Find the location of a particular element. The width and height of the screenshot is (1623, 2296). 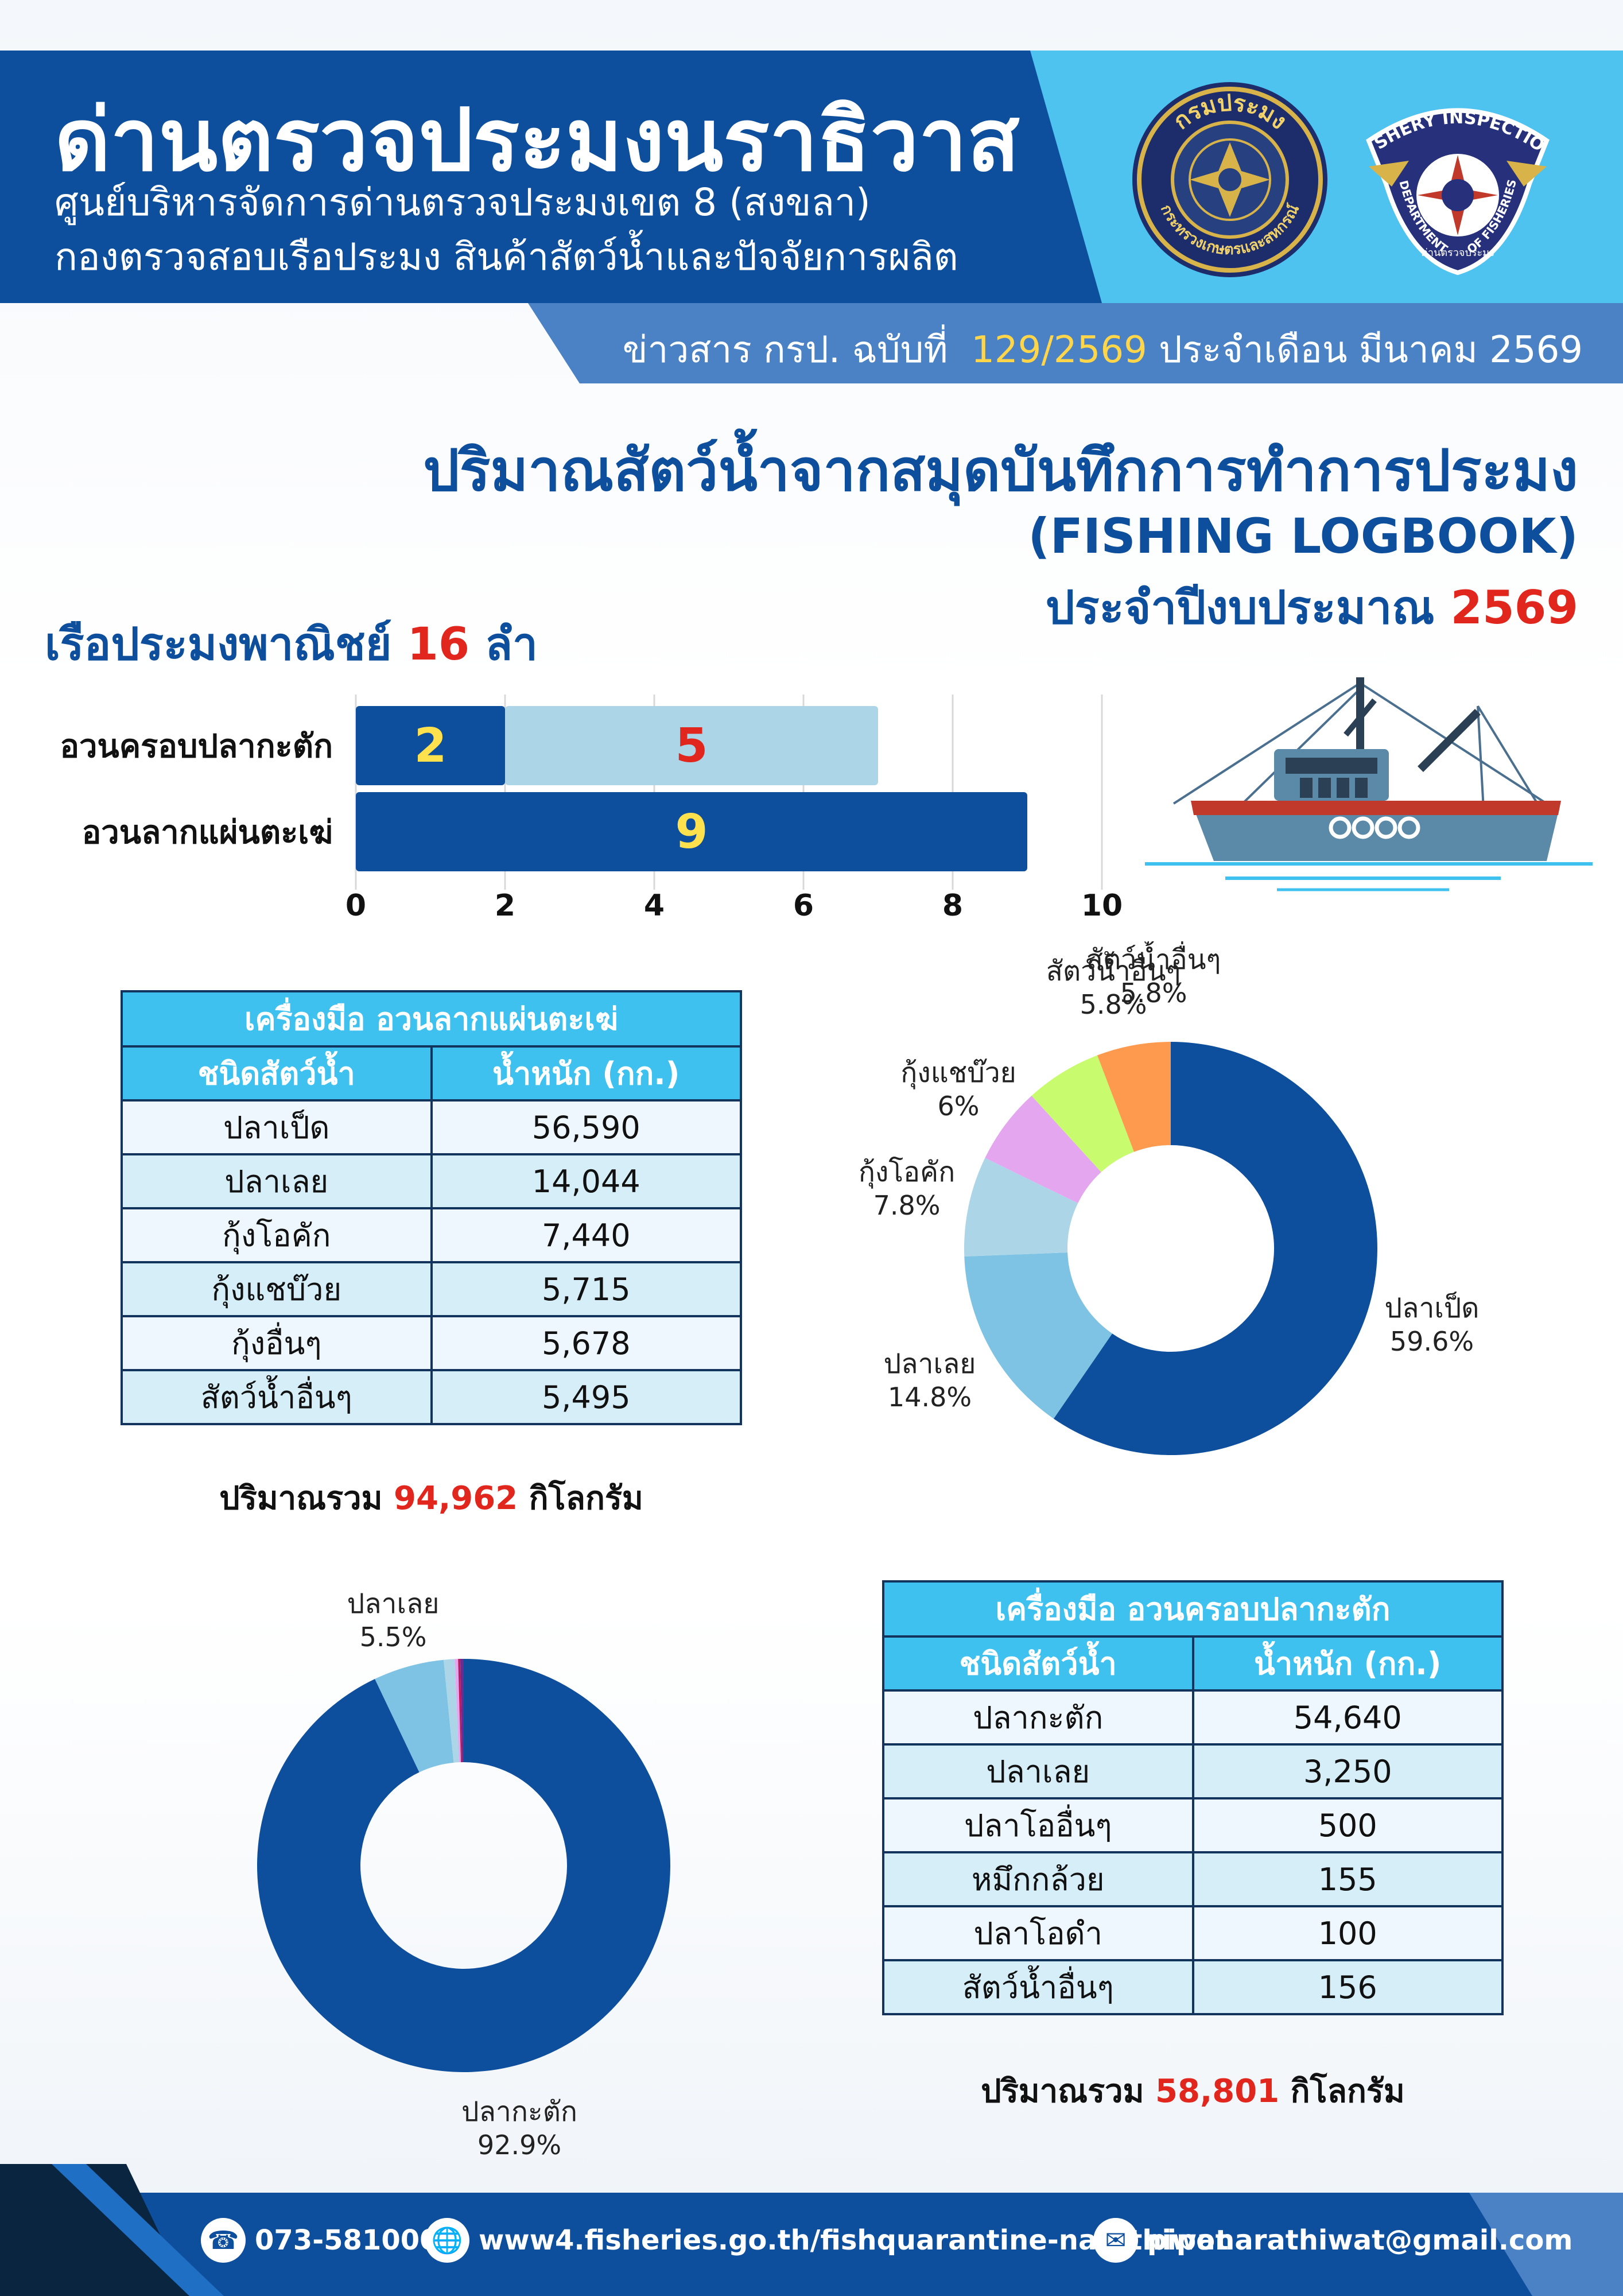

slice-percent: 7.8% is located at coordinates (907, 1205).